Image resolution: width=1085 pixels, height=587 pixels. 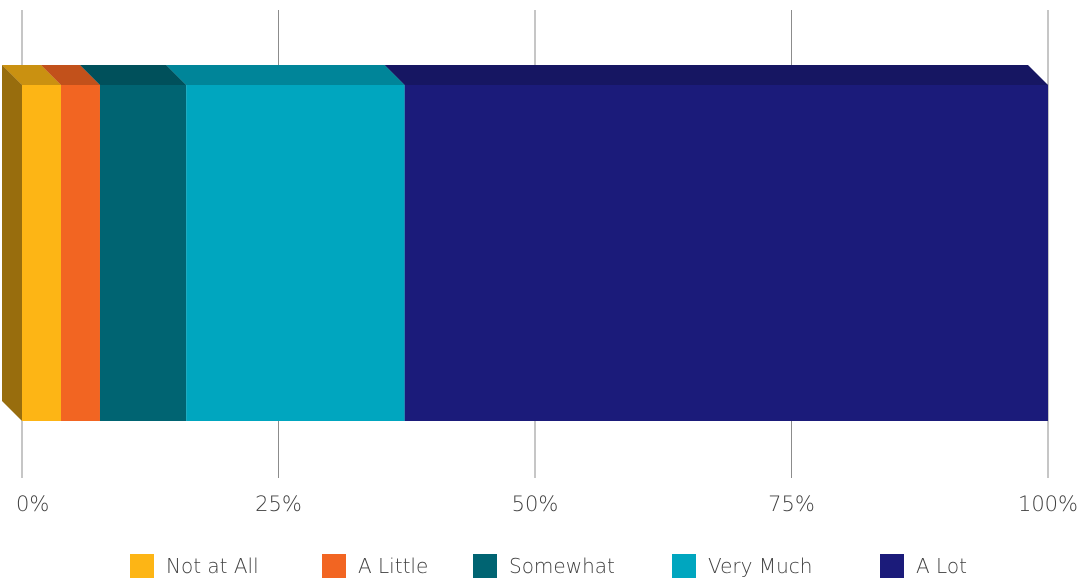 I want to click on legend-label-somewhat: Somewhat, so click(x=562, y=566).